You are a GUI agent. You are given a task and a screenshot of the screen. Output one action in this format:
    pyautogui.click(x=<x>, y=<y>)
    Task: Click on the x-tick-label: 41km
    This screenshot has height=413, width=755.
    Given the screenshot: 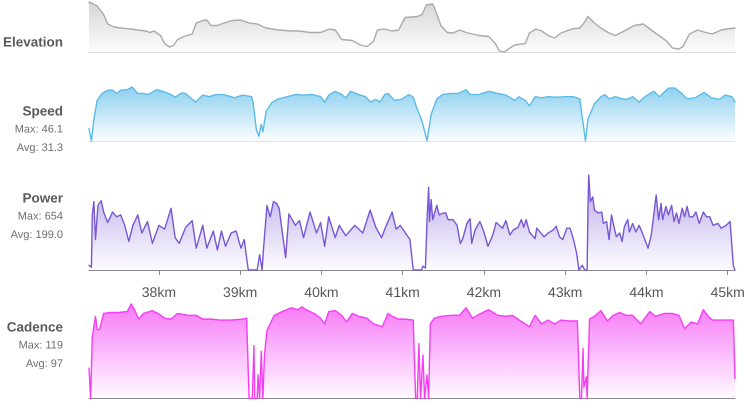 What is the action you would take?
    pyautogui.click(x=403, y=292)
    